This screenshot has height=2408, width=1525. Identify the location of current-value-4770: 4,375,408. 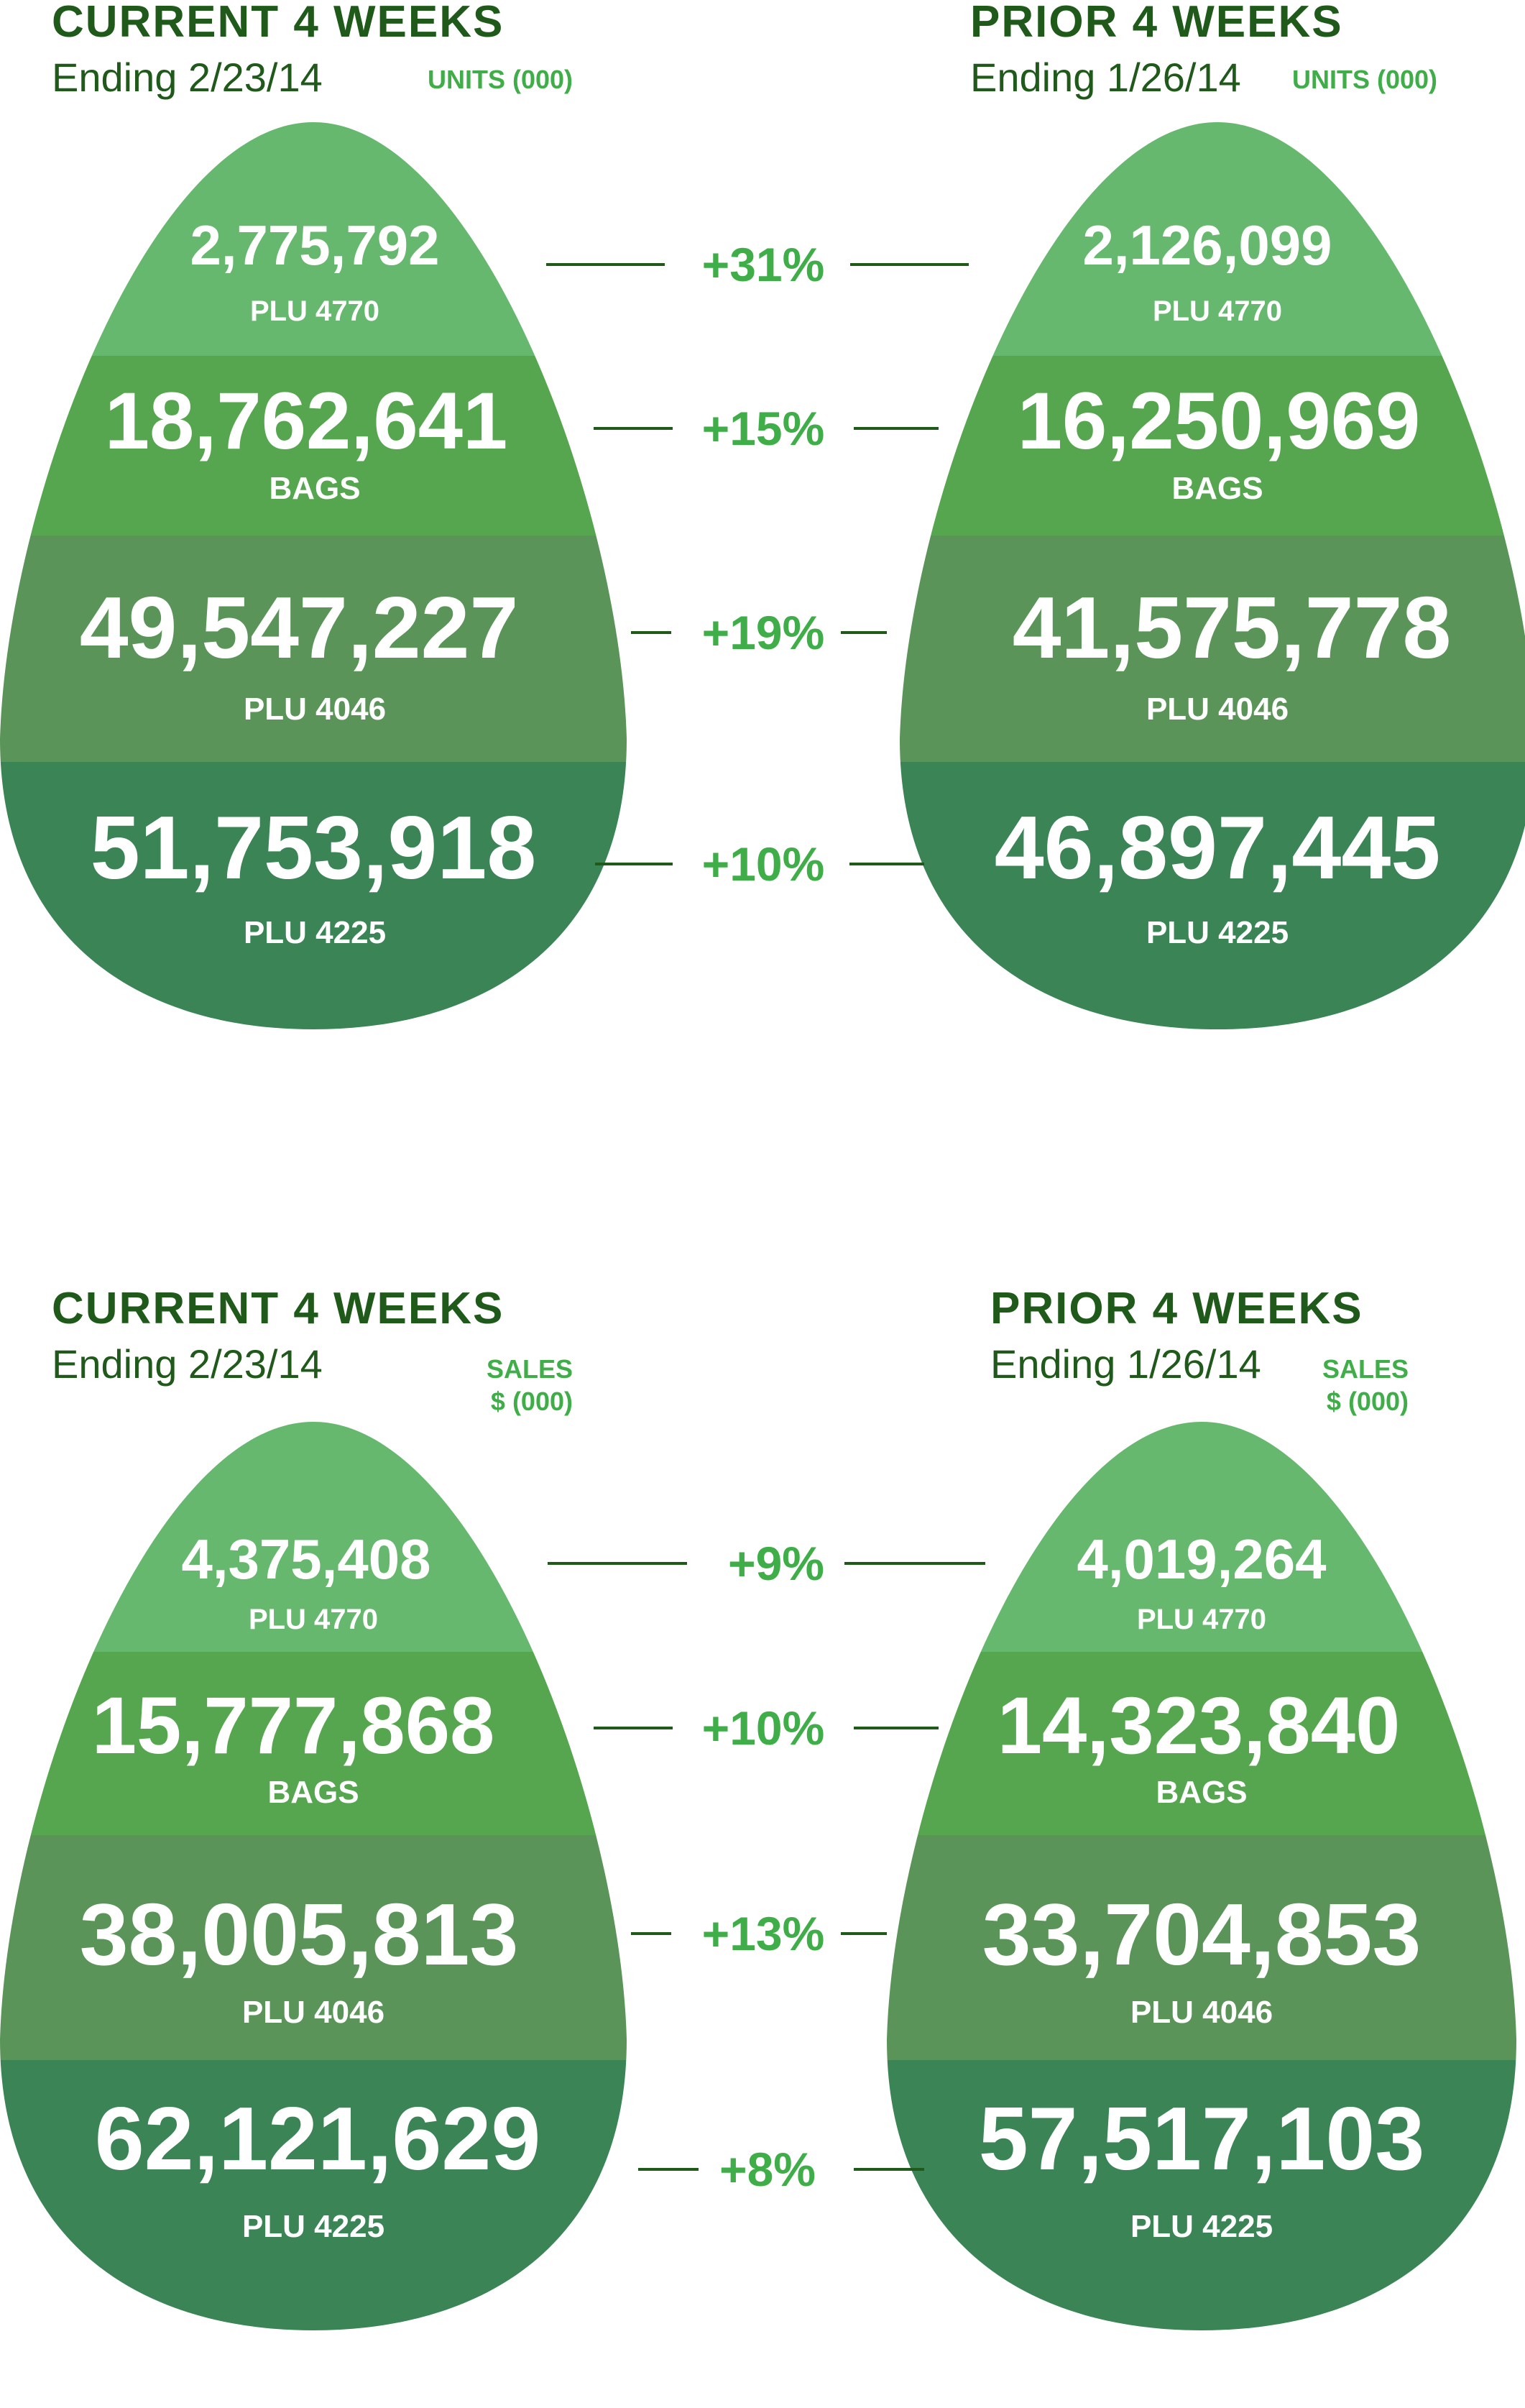
(306, 1559).